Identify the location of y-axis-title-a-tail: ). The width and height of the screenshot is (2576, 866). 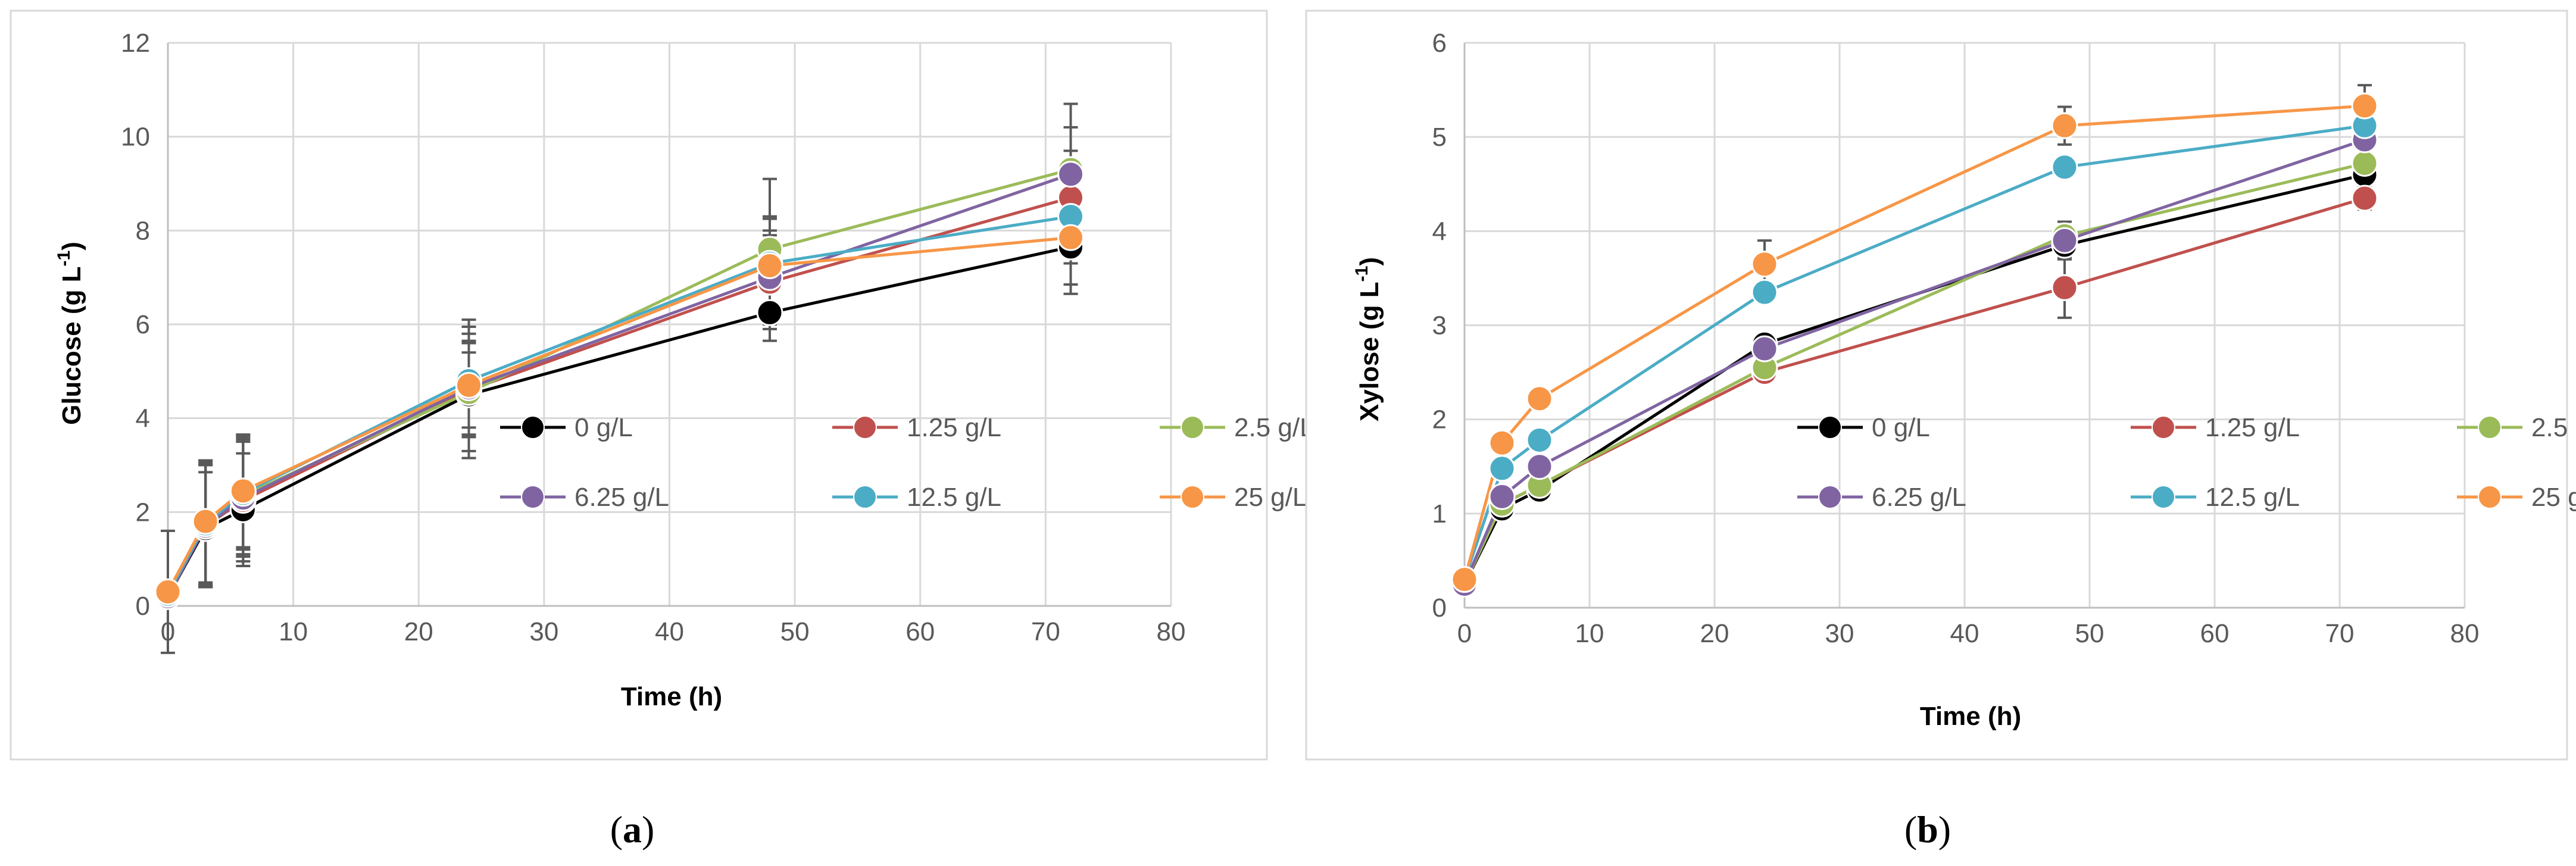
(71, 246).